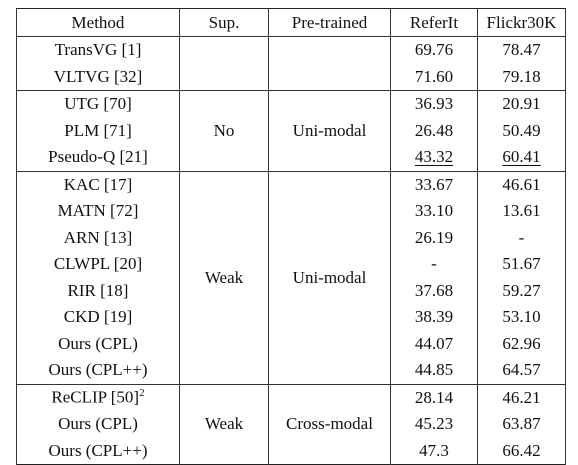  Describe the element at coordinates (291, 264) in the screenshot. I see `table-row: CLWPL [20] -51.67` at that location.